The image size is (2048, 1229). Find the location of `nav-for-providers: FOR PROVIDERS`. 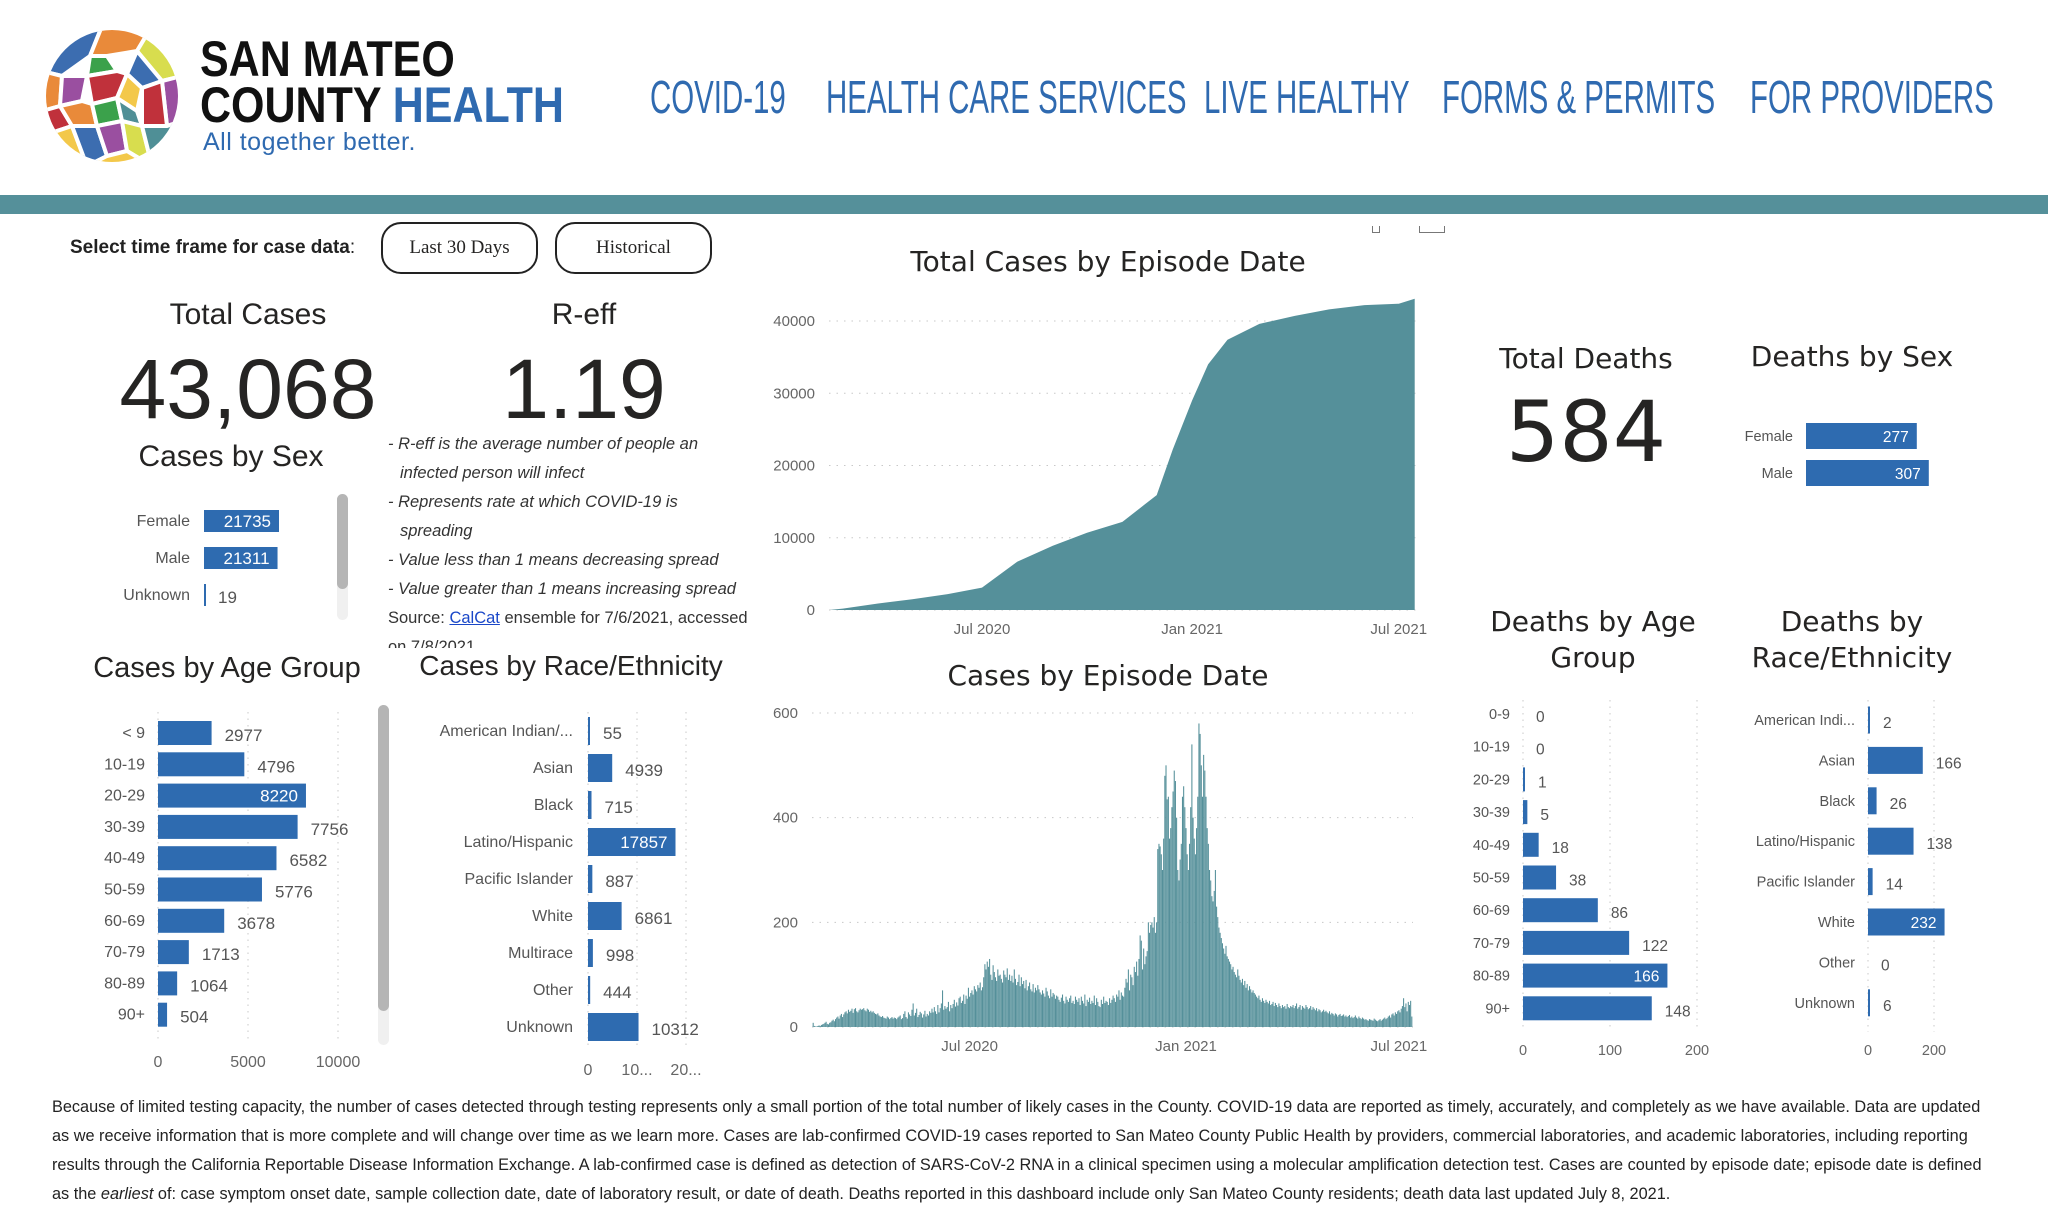

nav-for-providers: FOR PROVIDERS is located at coordinates (1872, 97).